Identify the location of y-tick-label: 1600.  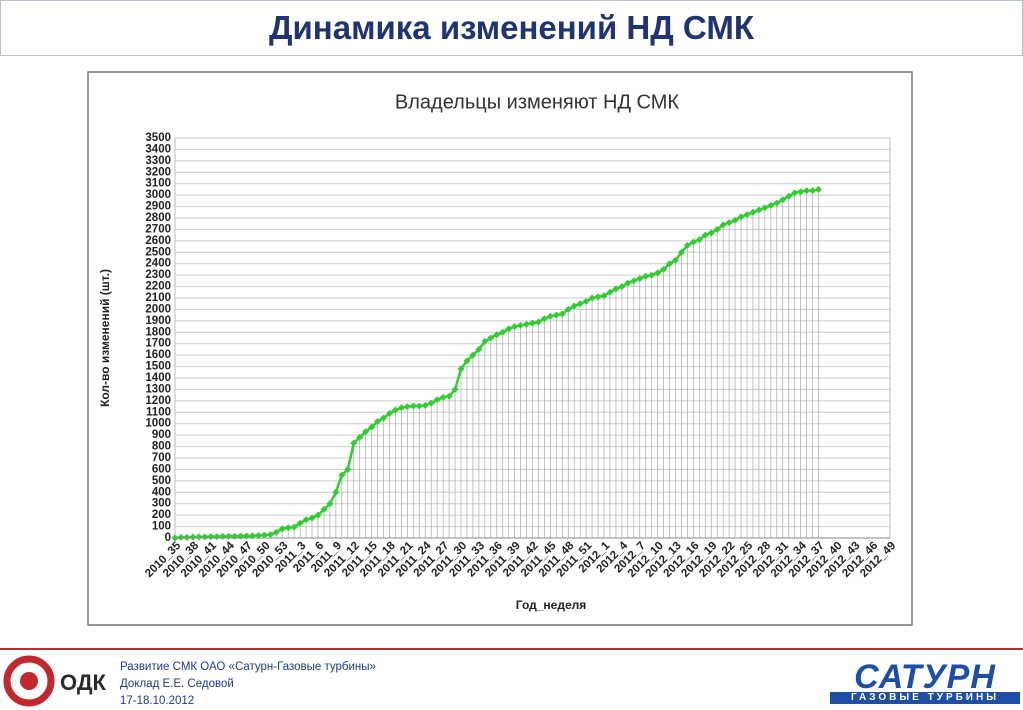
(158, 355).